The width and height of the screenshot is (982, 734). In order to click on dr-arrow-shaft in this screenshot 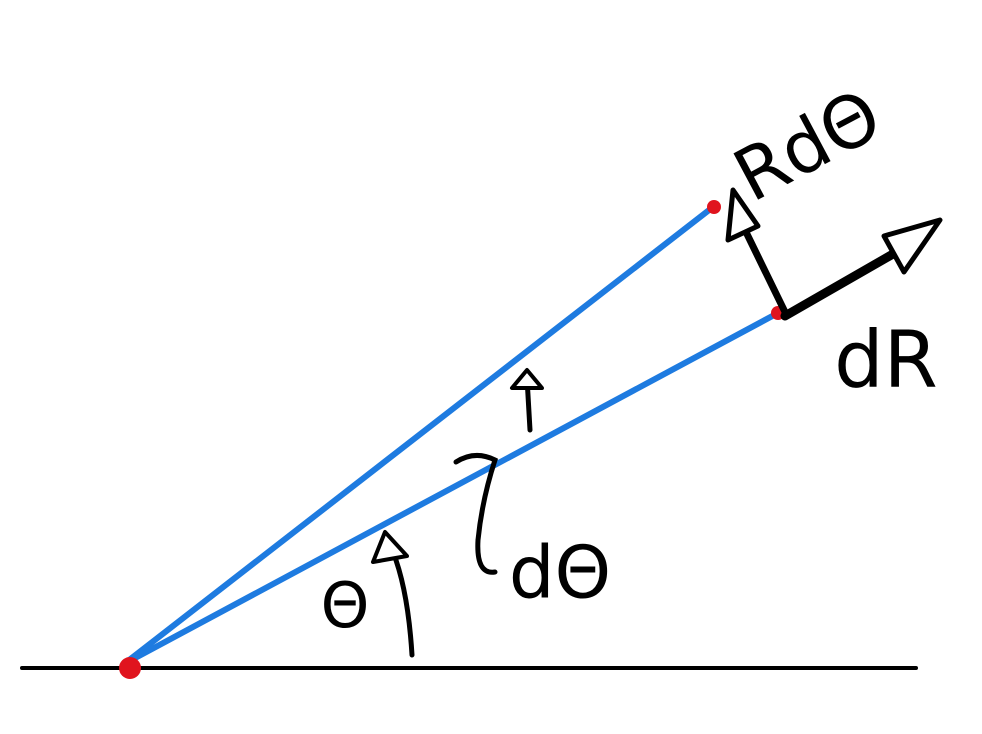, I will do `click(842, 283)`.